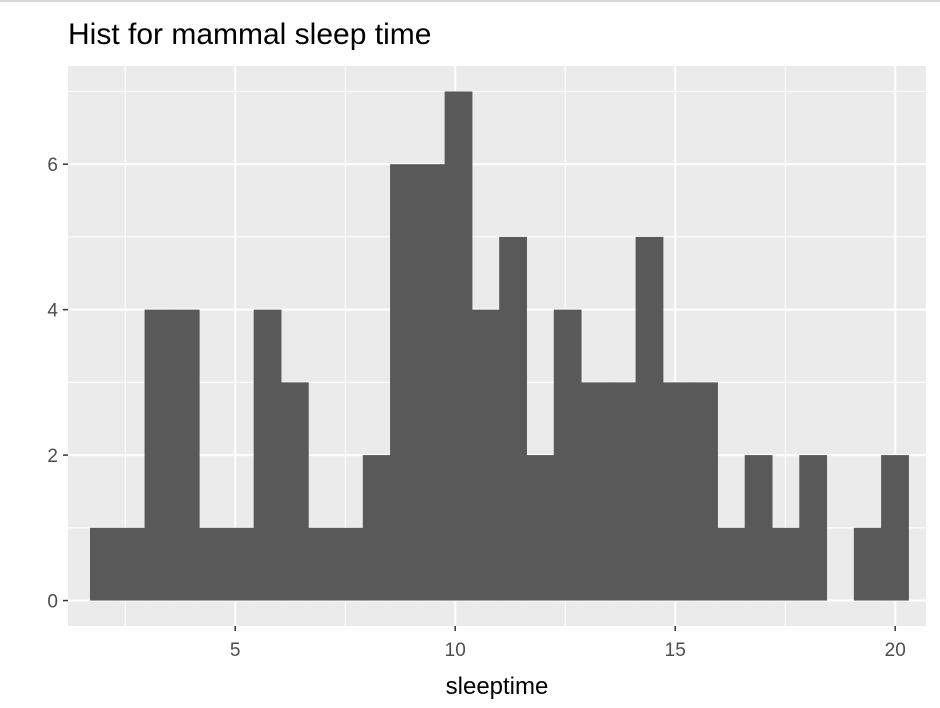  What do you see at coordinates (249, 34) in the screenshot?
I see `chart-title: Hist for mammal sleep time` at bounding box center [249, 34].